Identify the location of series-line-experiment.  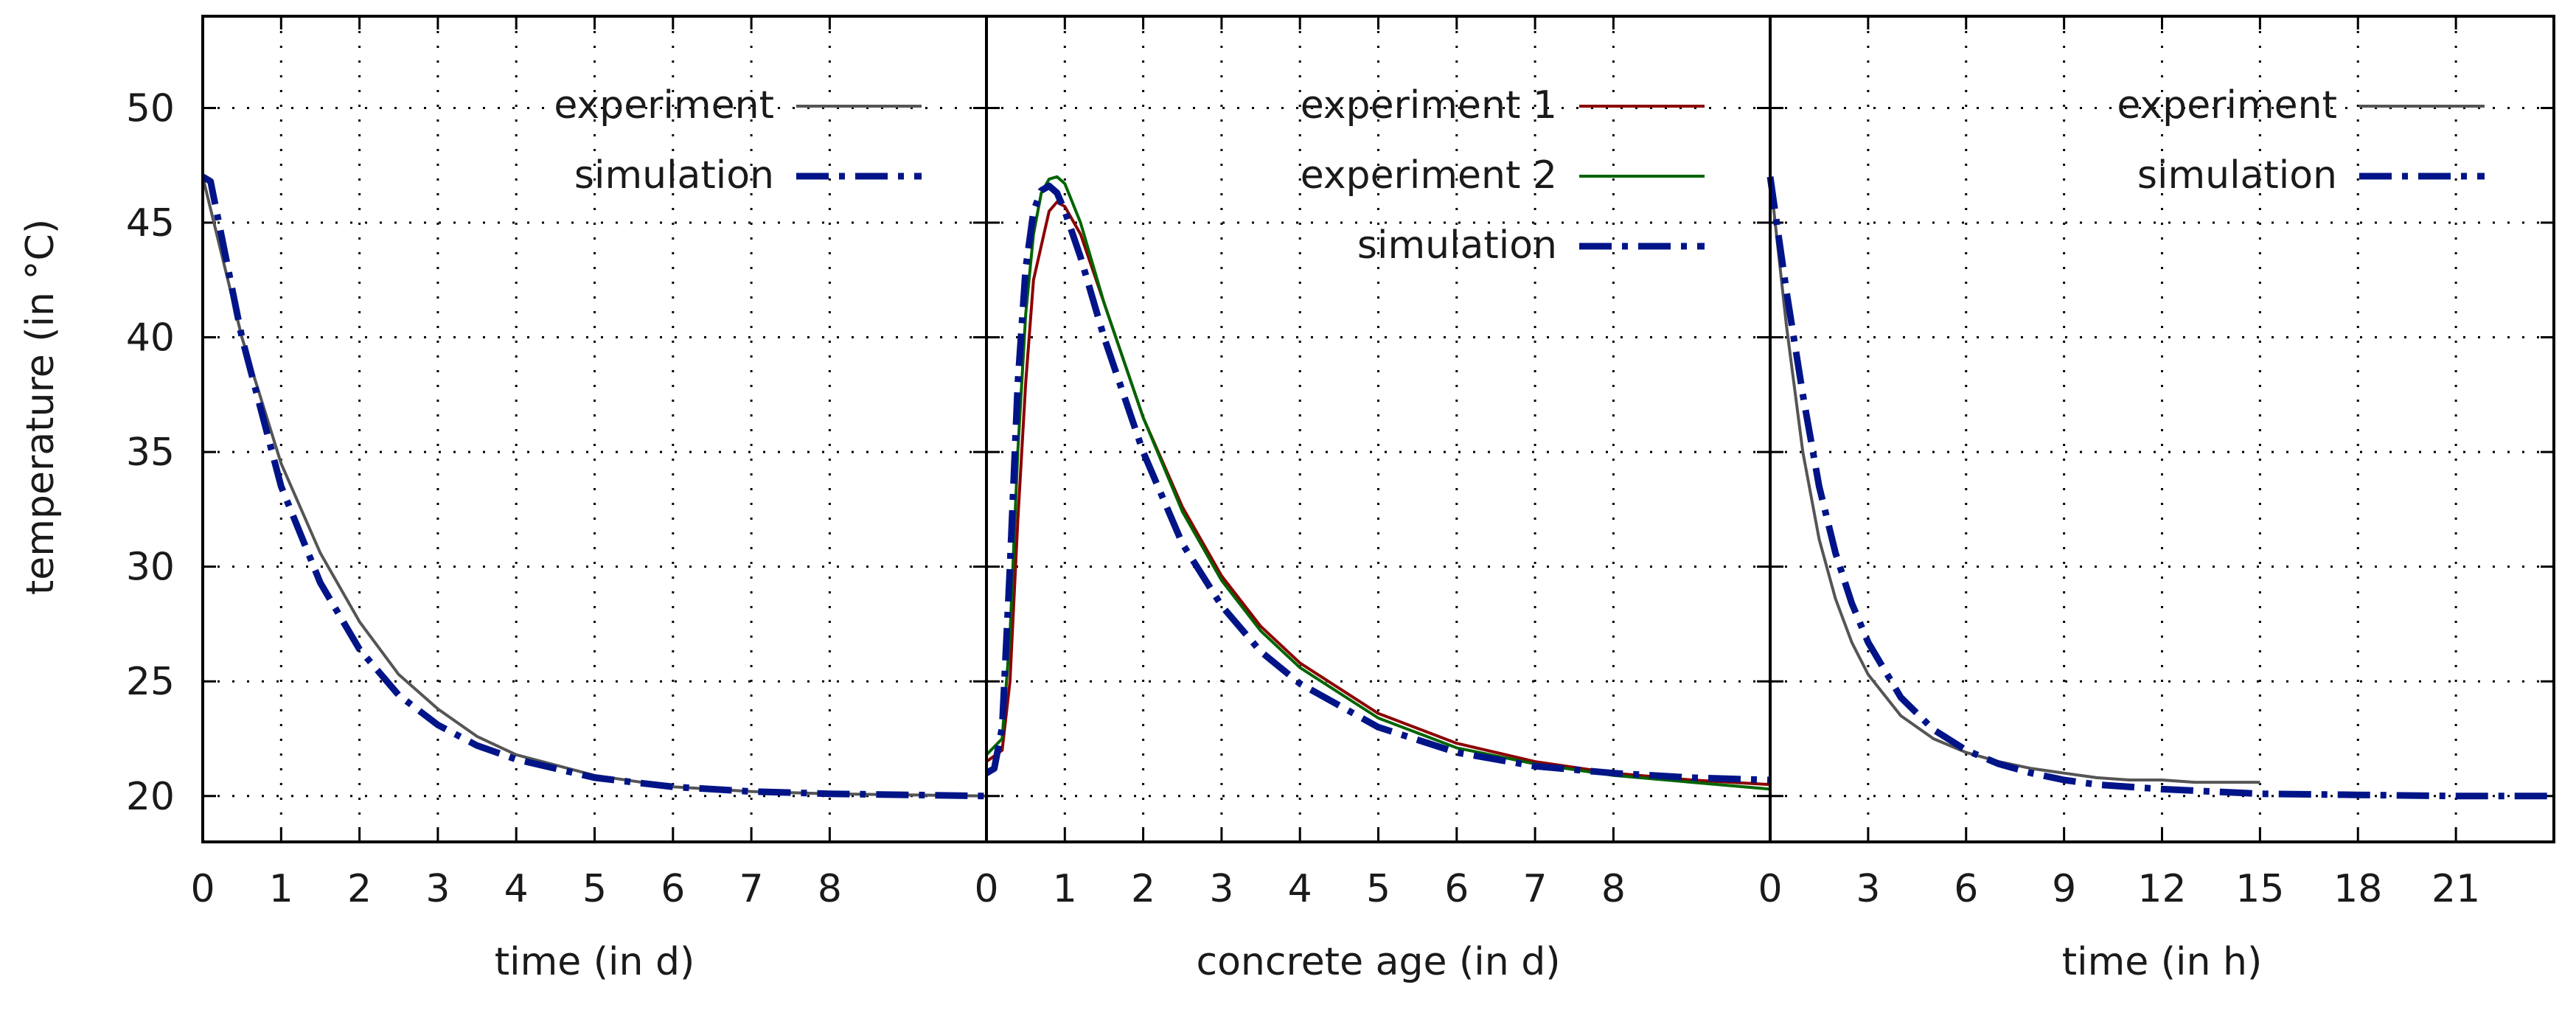
(2015, 480).